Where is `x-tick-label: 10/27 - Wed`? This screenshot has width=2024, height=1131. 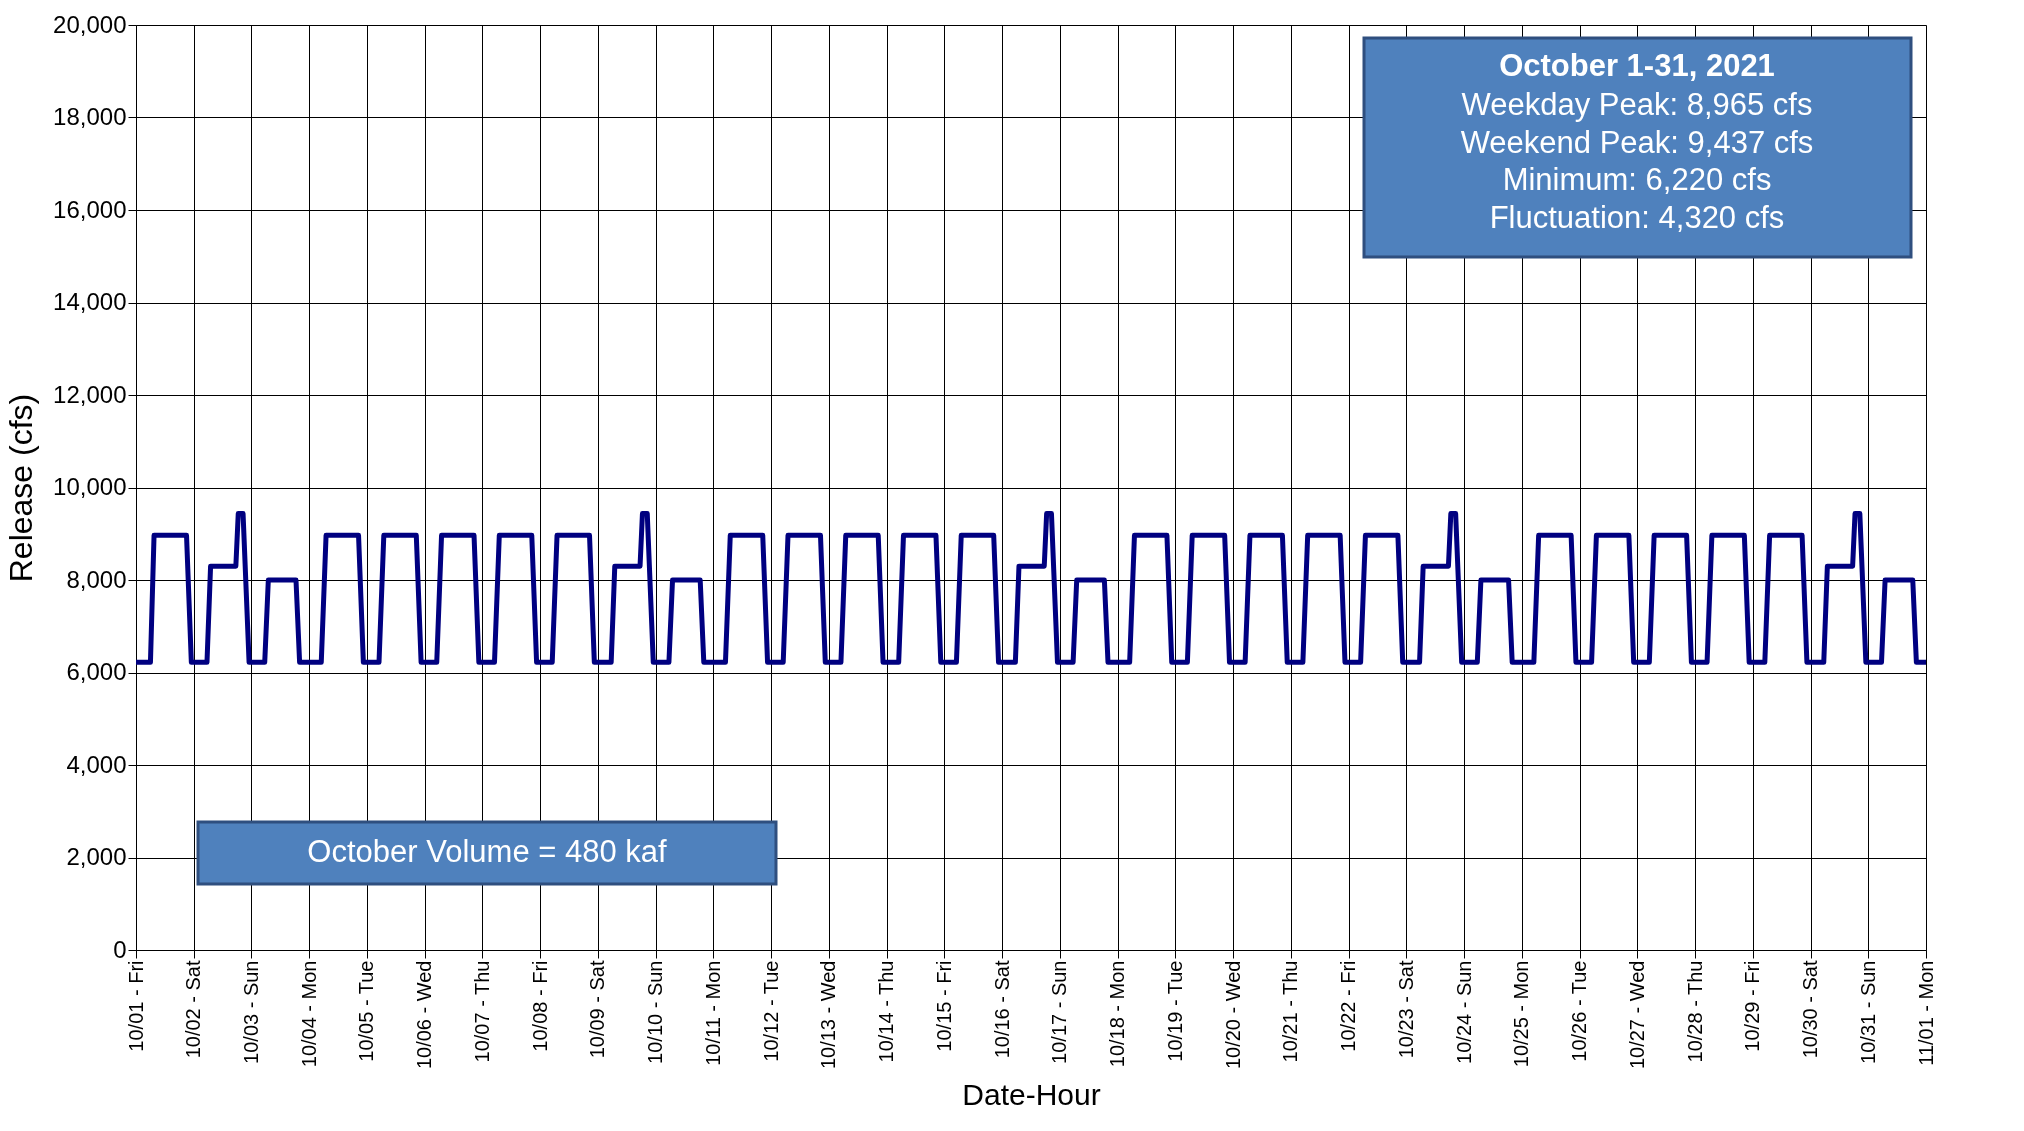
x-tick-label: 10/27 - Wed is located at coordinates (1636, 1015).